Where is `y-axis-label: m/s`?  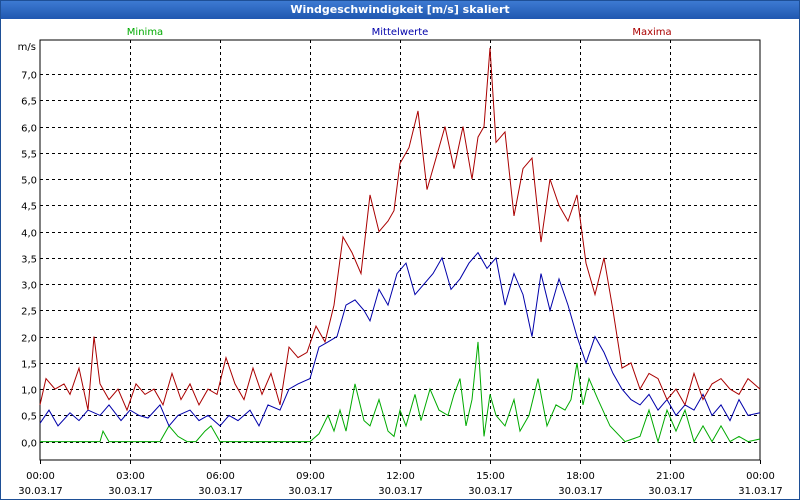 y-axis-label: m/s is located at coordinates (27, 47).